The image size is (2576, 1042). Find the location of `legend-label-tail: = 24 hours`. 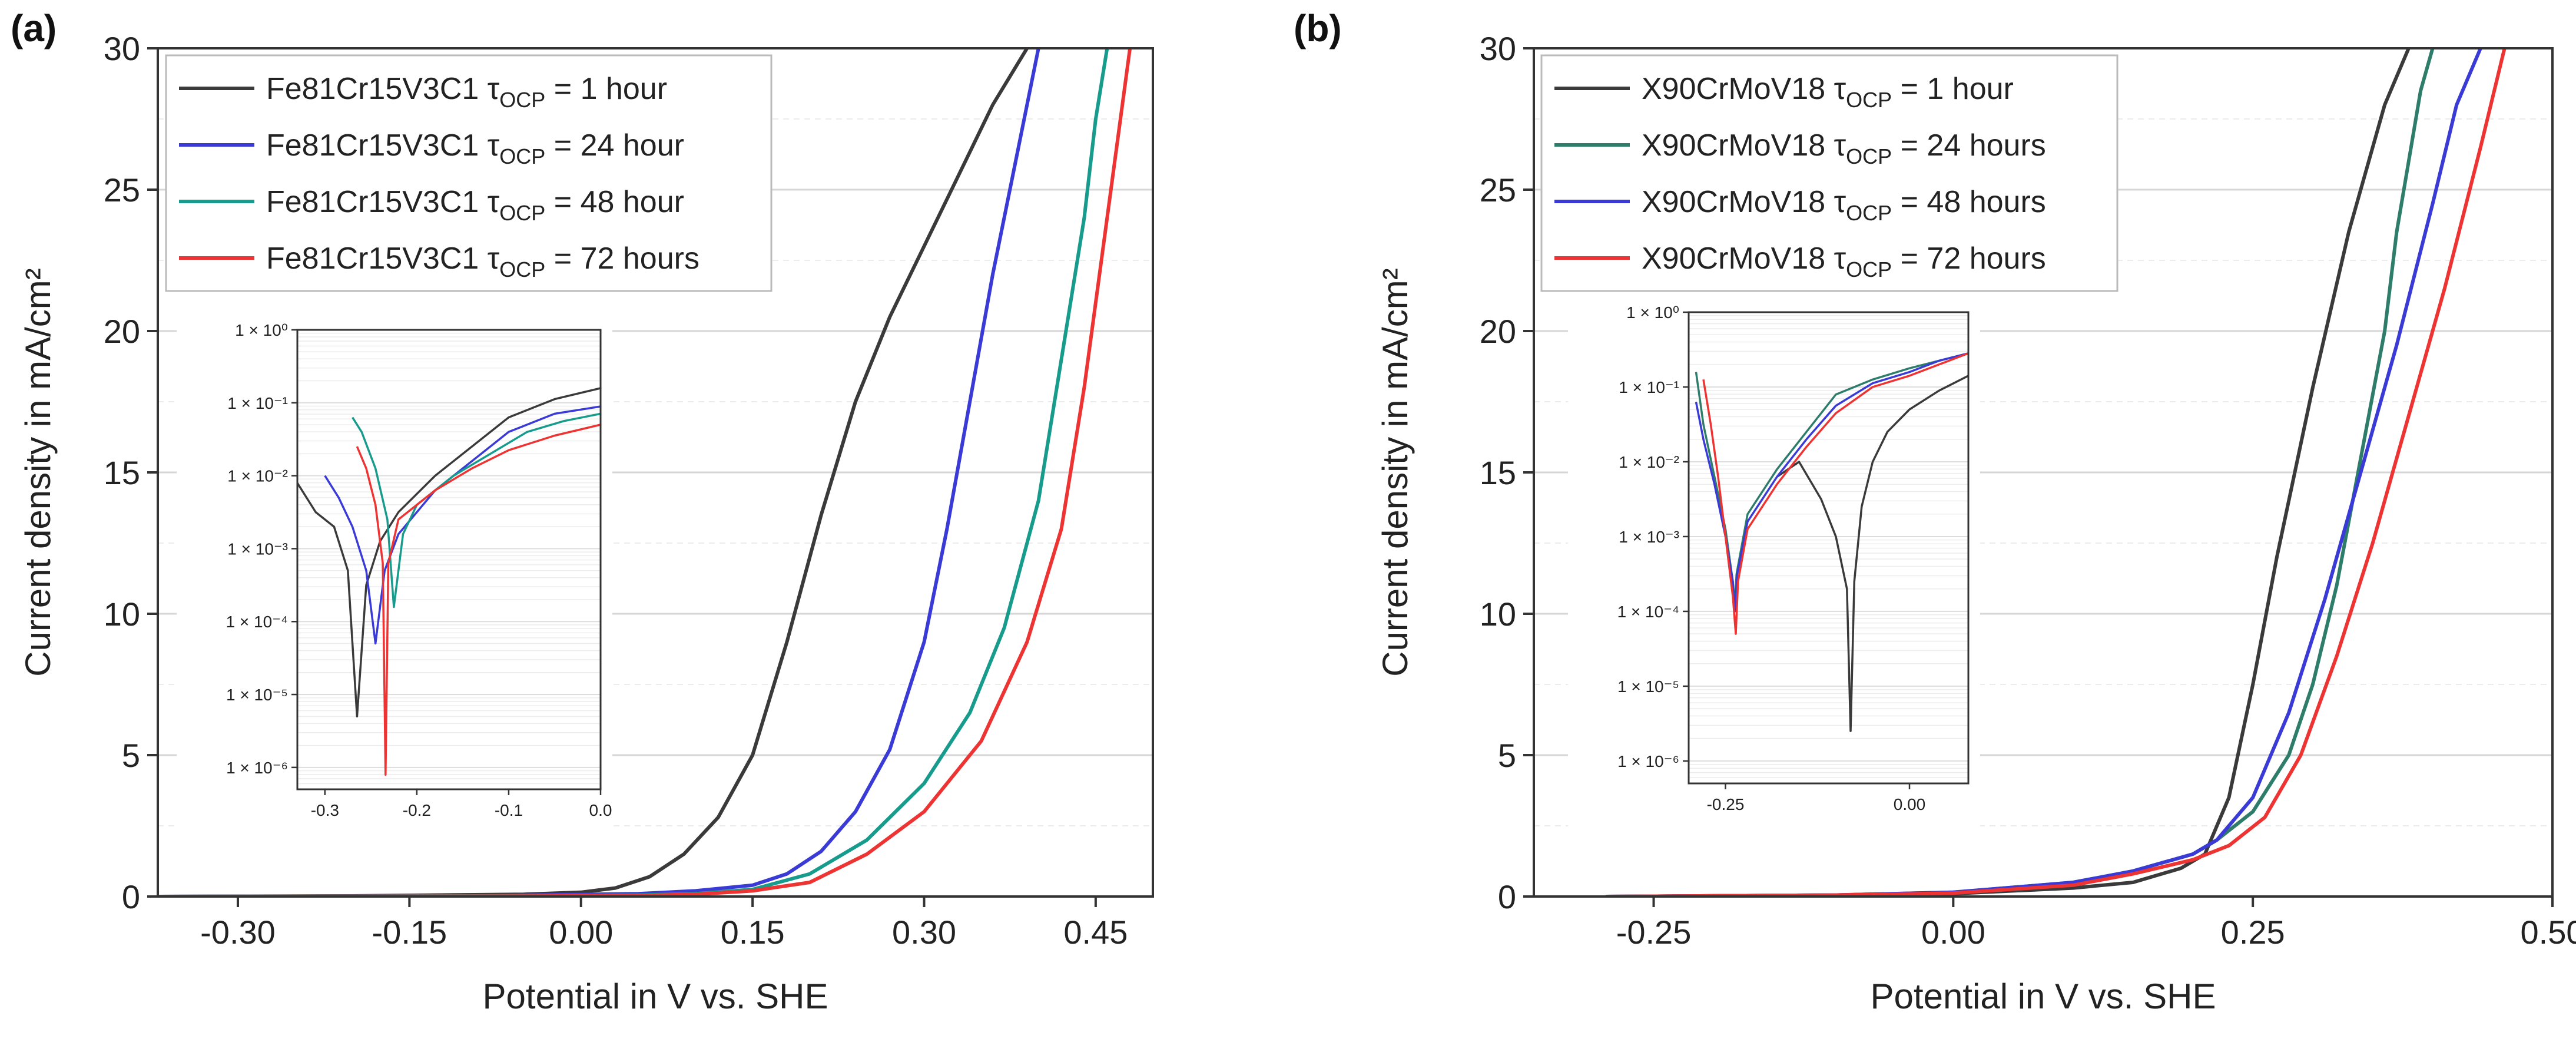

legend-label-tail: = 24 hours is located at coordinates (1969, 145).